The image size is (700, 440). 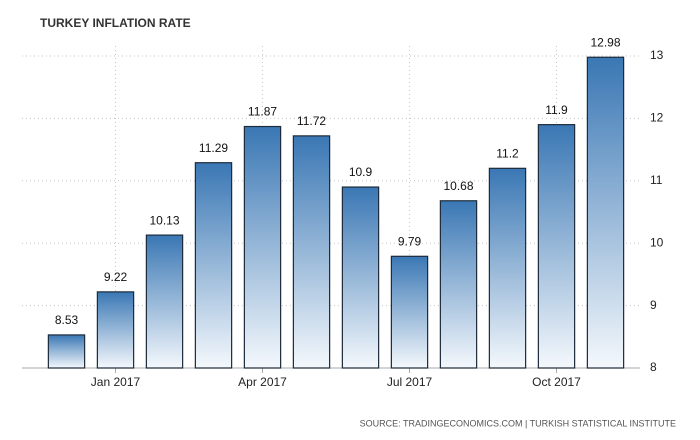 What do you see at coordinates (657, 55) in the screenshot?
I see `y-tick-label: 13` at bounding box center [657, 55].